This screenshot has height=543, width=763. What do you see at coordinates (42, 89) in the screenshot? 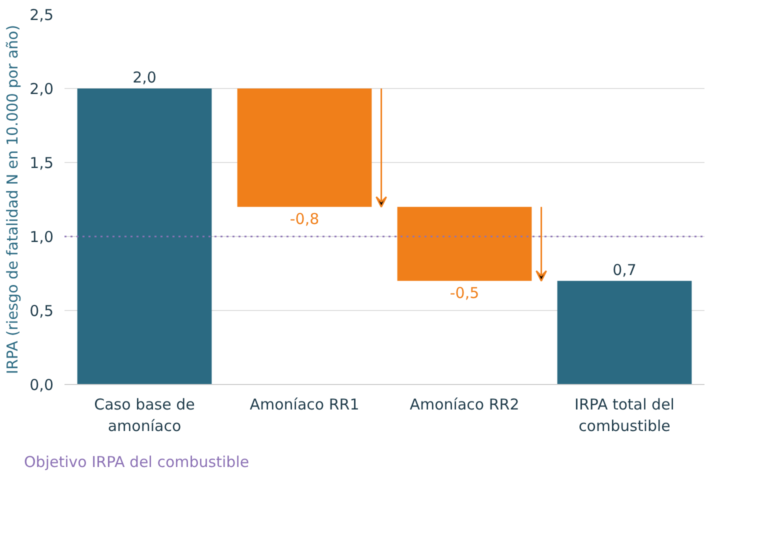
I see `y-tick-label: 2,0` at bounding box center [42, 89].